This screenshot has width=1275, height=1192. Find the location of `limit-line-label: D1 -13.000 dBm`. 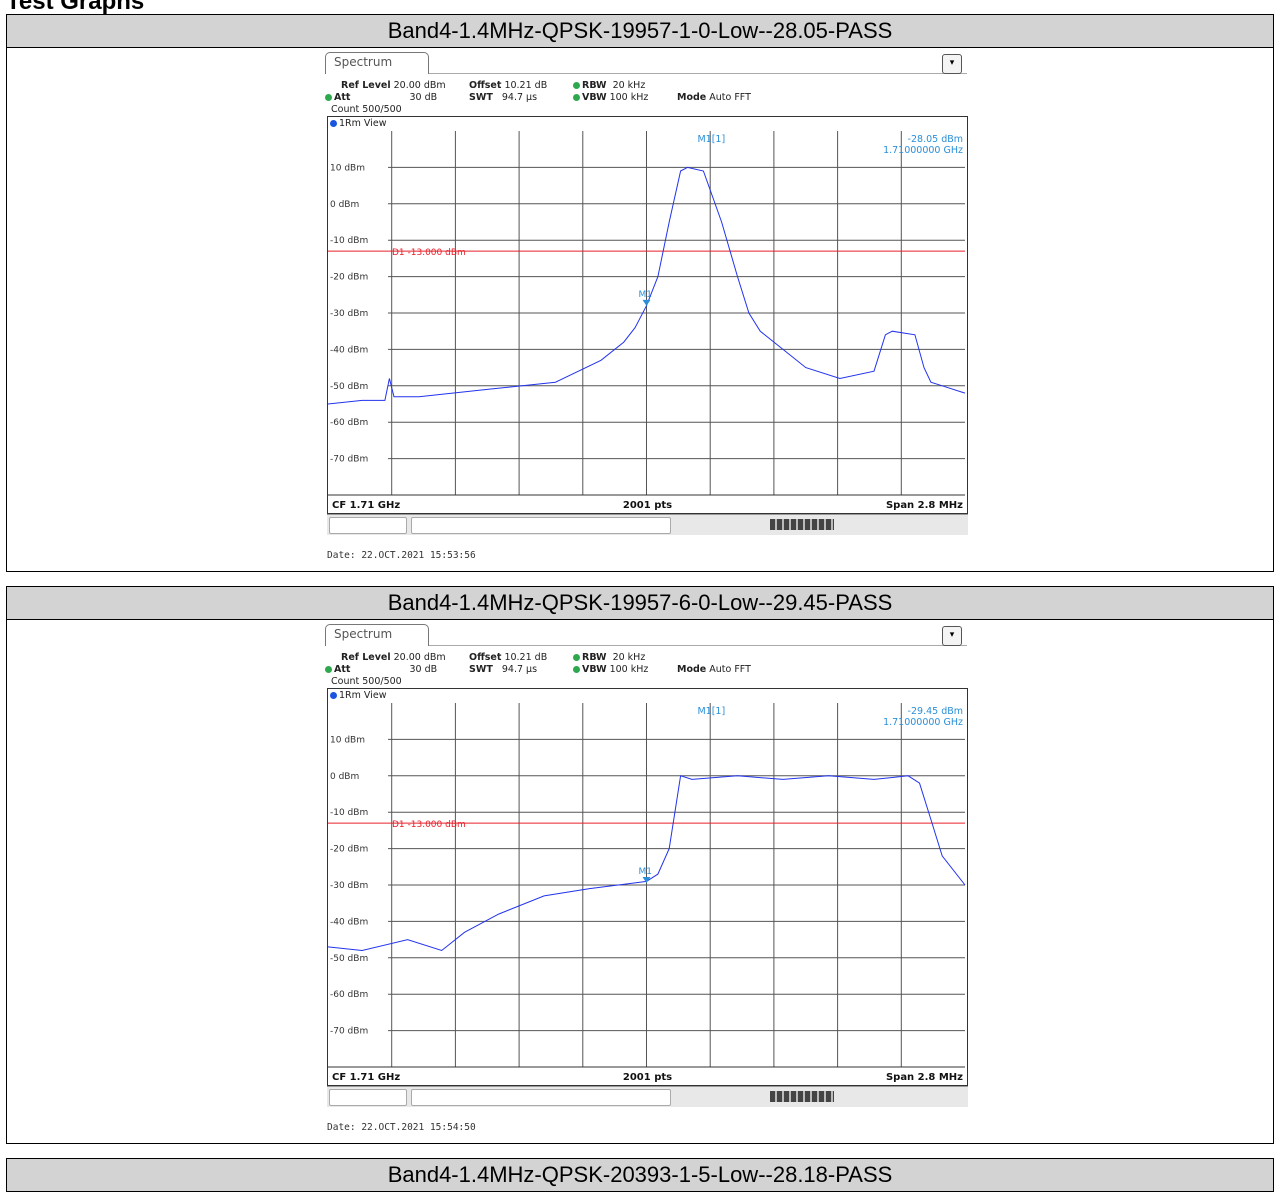

limit-line-label: D1 -13.000 dBm is located at coordinates (429, 825).